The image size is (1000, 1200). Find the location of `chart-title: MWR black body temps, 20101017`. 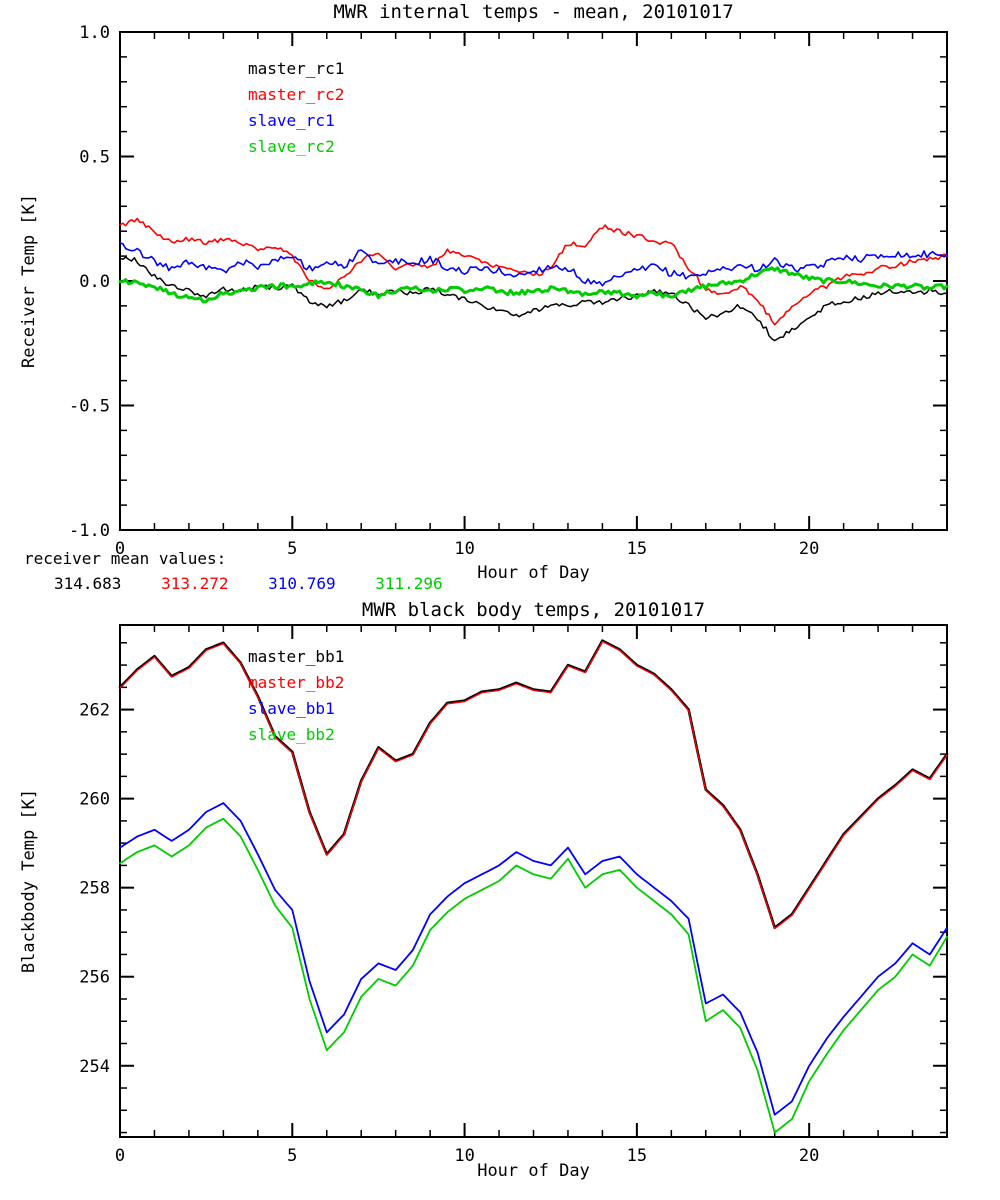

chart-title: MWR black body temps, 20101017 is located at coordinates (533, 610).